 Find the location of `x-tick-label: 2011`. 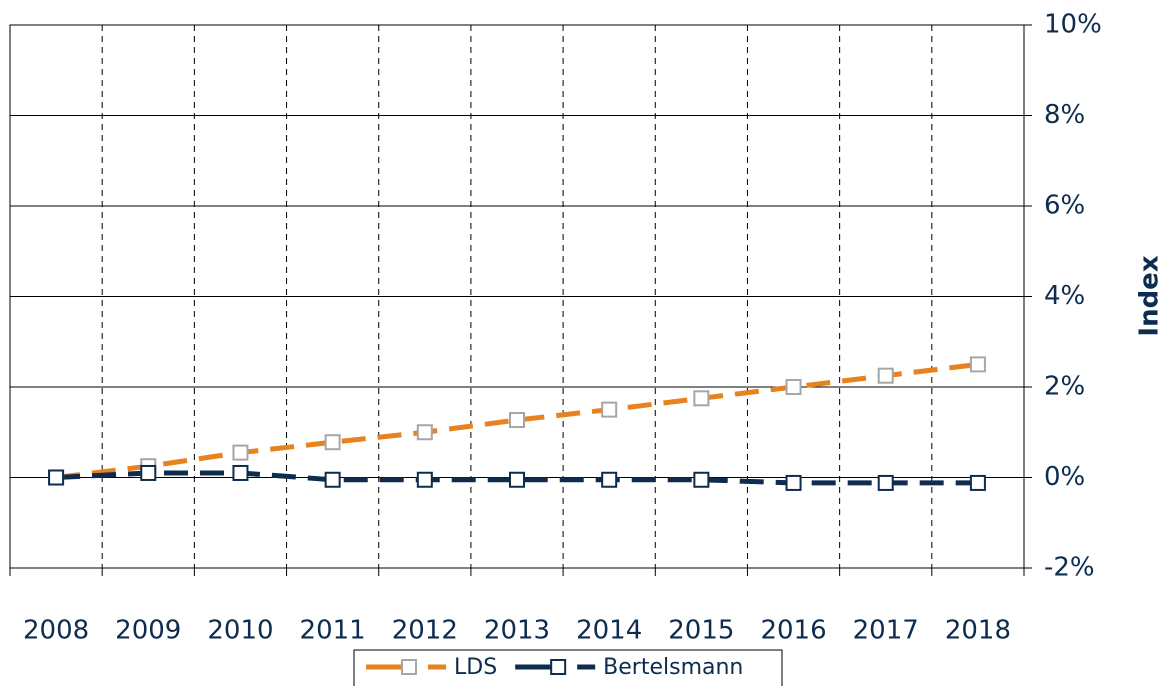

x-tick-label: 2011 is located at coordinates (333, 631).